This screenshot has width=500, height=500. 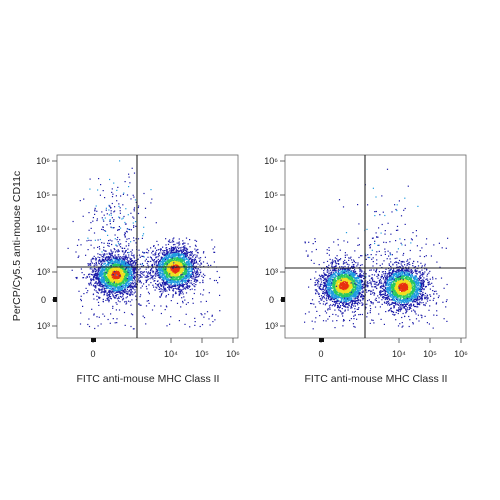 I want to click on left-x-tick-label: 0, so click(x=92, y=354).